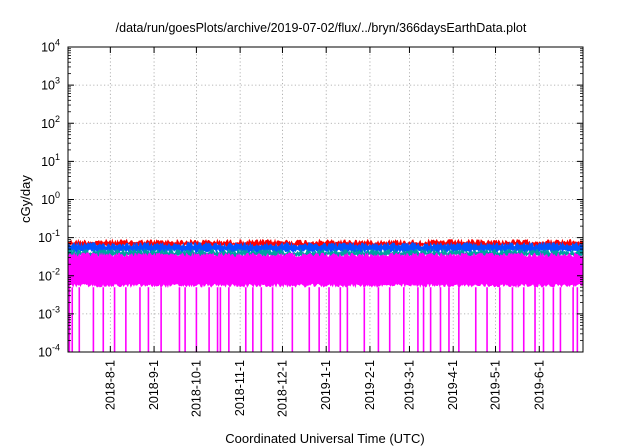  I want to click on y-tick-label: 10¹, so click(50, 160).